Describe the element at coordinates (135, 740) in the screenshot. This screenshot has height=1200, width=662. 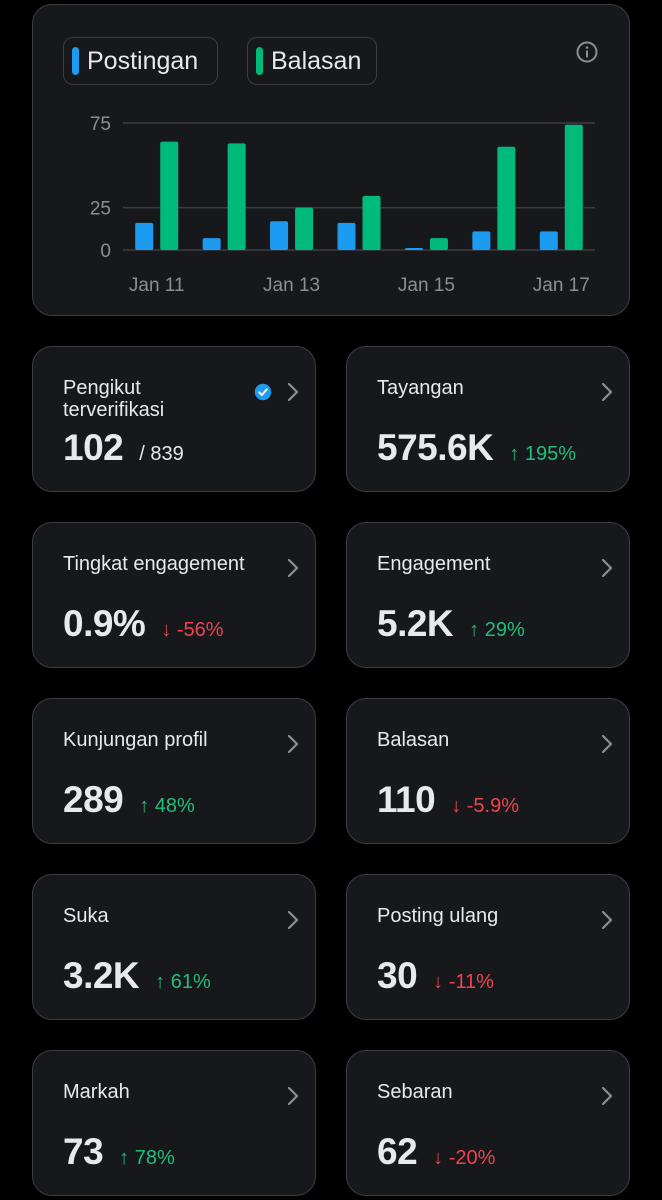
I see `stat-label: Kunjungan profil` at that location.